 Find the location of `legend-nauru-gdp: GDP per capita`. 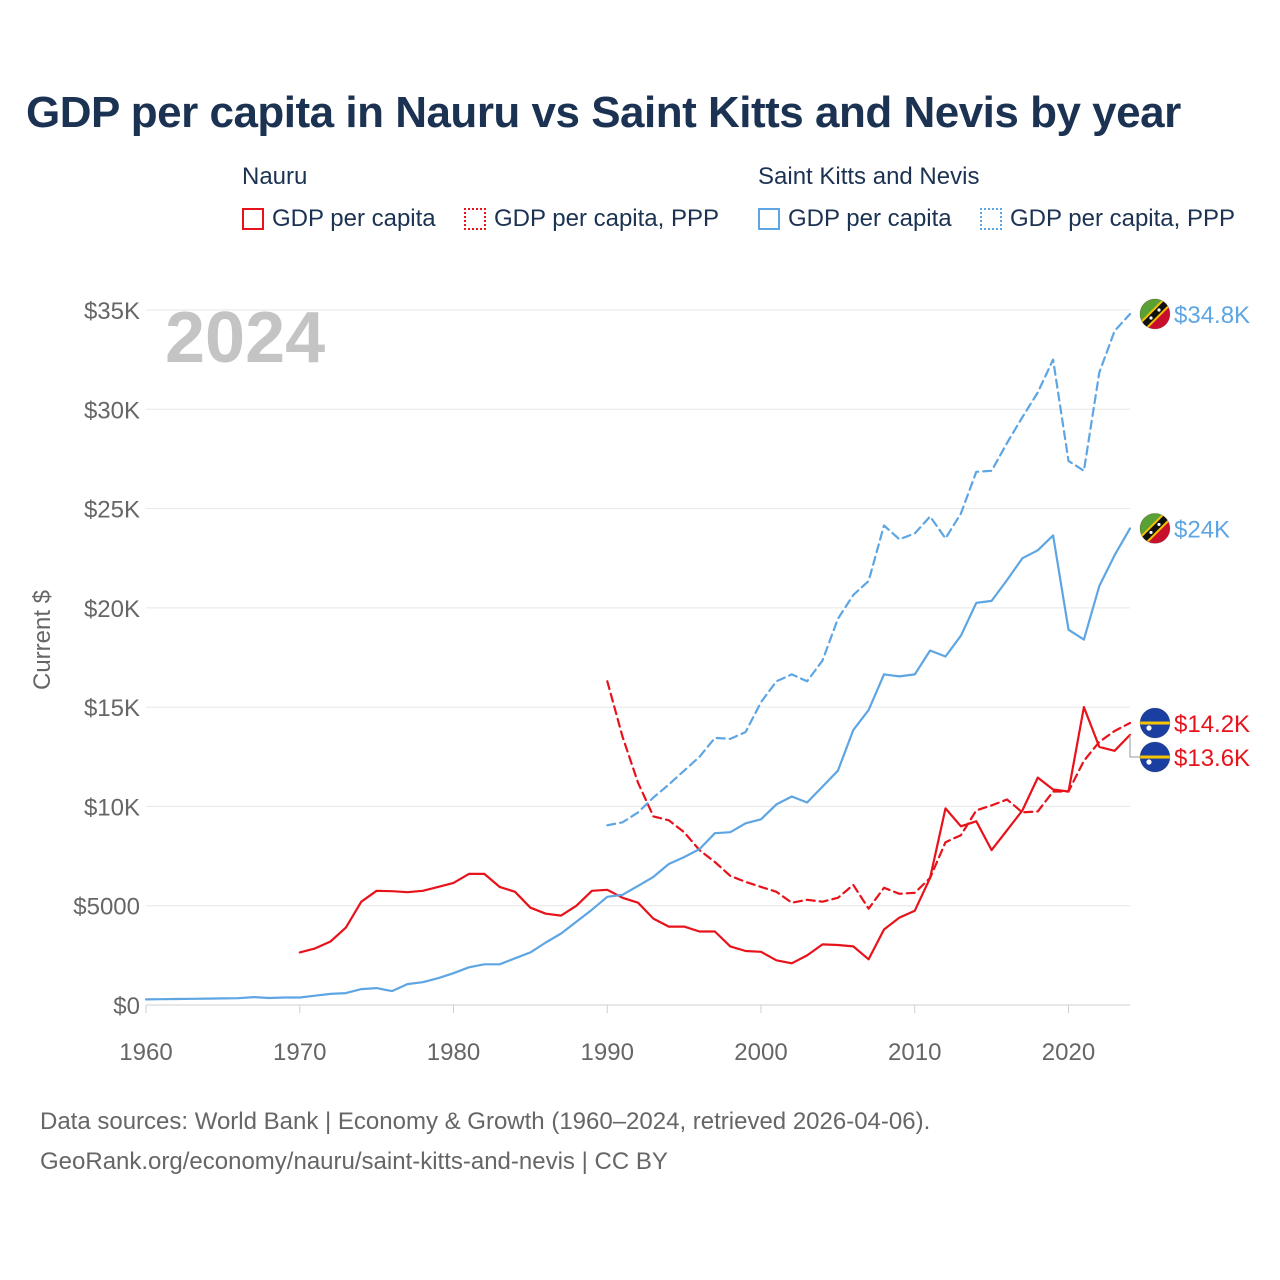

legend-nauru-gdp: GDP per capita is located at coordinates (339, 219).